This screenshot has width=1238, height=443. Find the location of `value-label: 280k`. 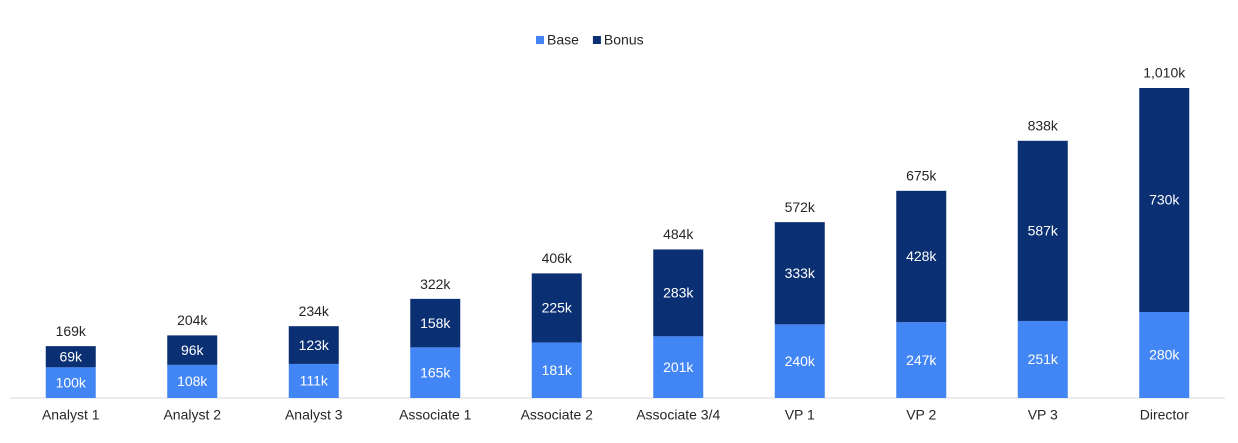

value-label: 280k is located at coordinates (1164, 355).